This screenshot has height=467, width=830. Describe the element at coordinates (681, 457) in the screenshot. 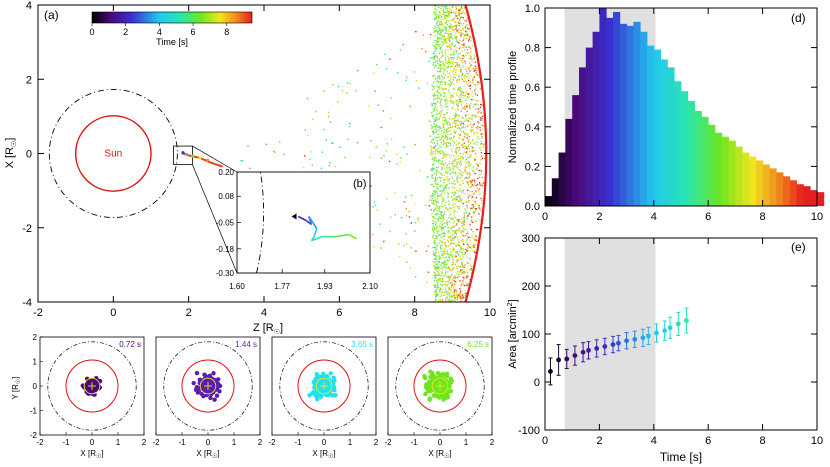

I see `panel-e-xlabel: Time [s]` at that location.